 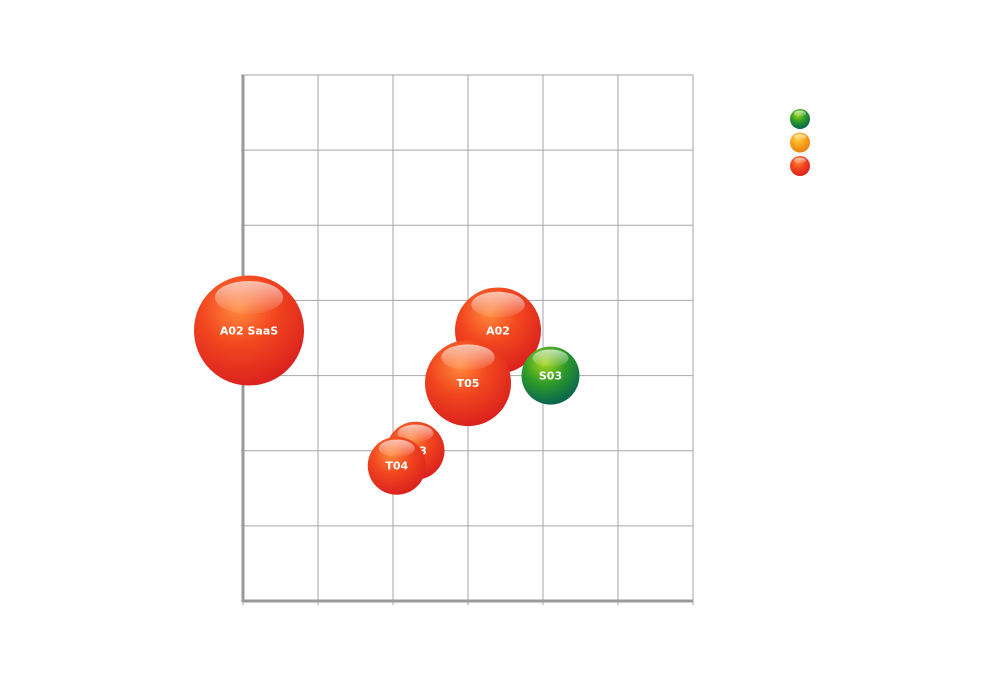 I want to click on bubbles: A02 SaaSA02T05S03T03T04, so click(x=386, y=385).